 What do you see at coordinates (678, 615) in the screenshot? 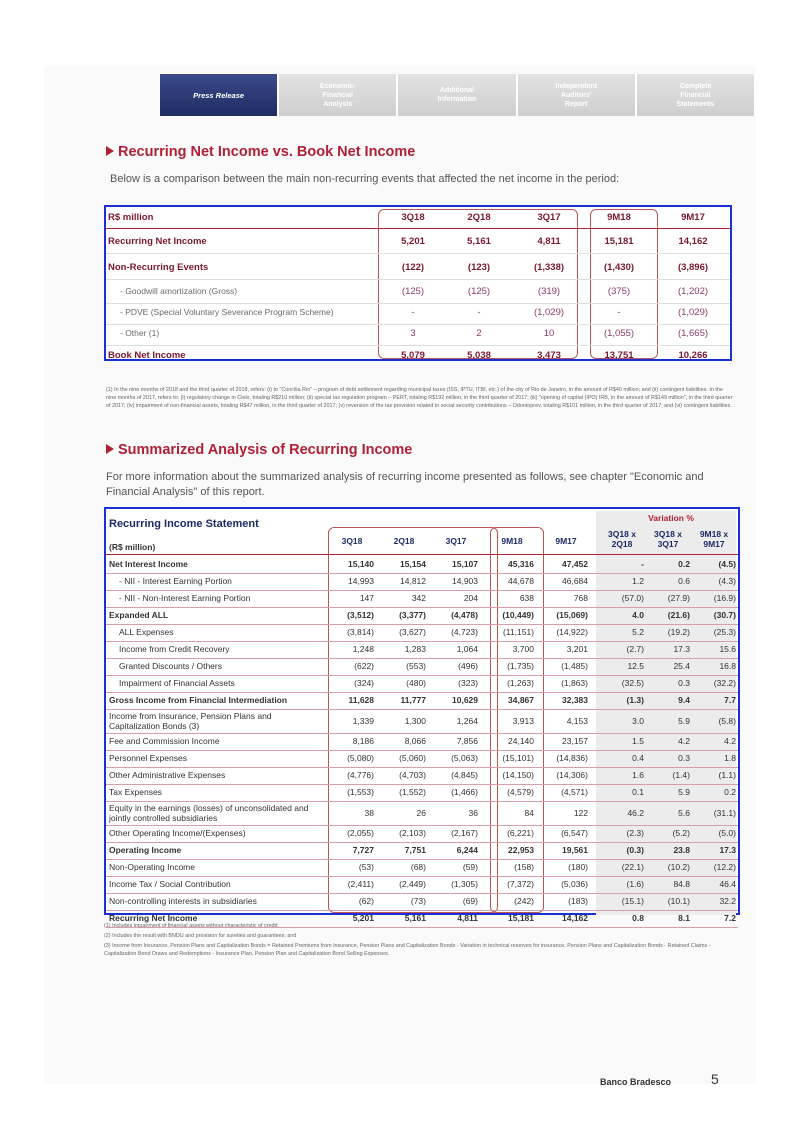
I see `table2-cell: (21.6)` at bounding box center [678, 615].